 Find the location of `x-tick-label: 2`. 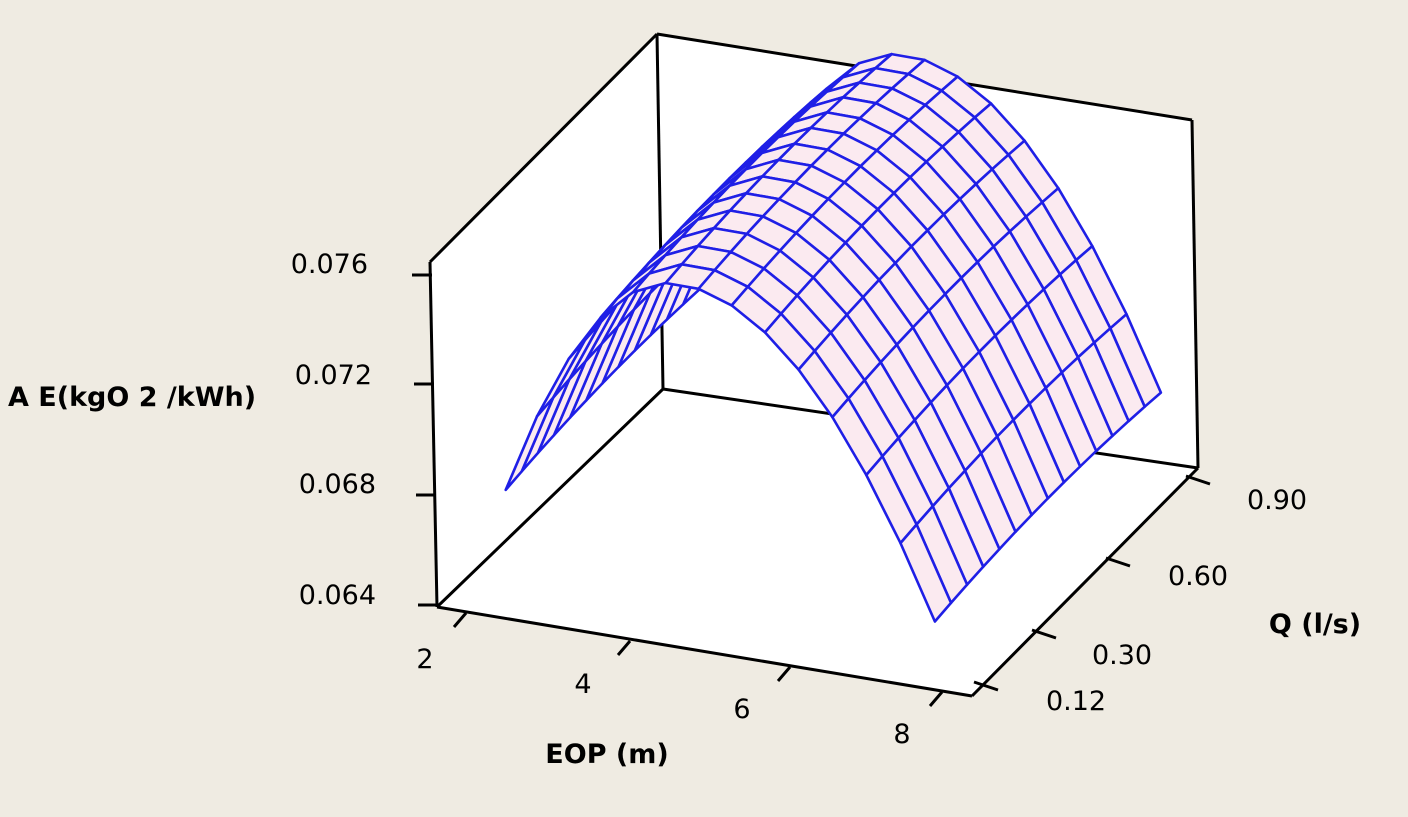

x-tick-label: 2 is located at coordinates (424, 659).